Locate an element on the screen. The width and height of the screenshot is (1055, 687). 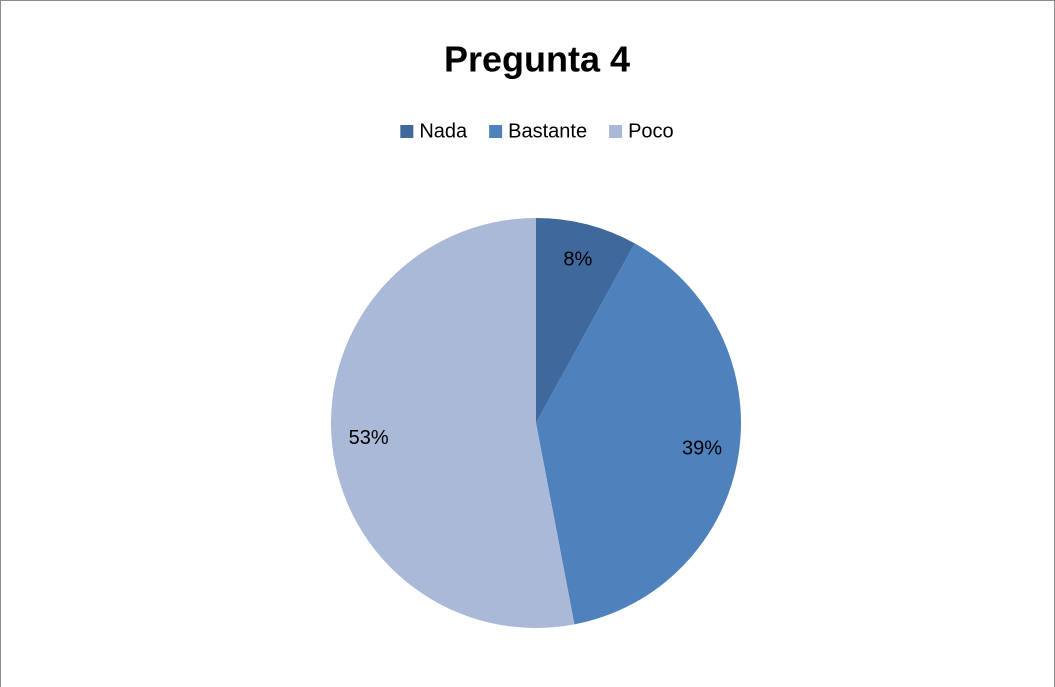
chart-title: Pregunta 4 is located at coordinates (537, 59).